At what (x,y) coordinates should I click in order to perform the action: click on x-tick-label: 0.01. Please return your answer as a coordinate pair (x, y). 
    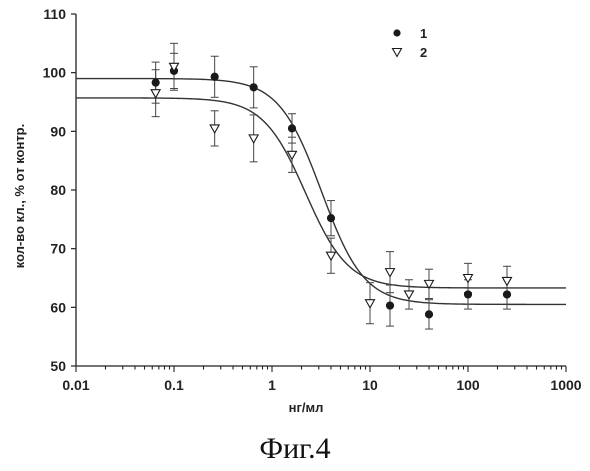
    Looking at the image, I should click on (75, 385).